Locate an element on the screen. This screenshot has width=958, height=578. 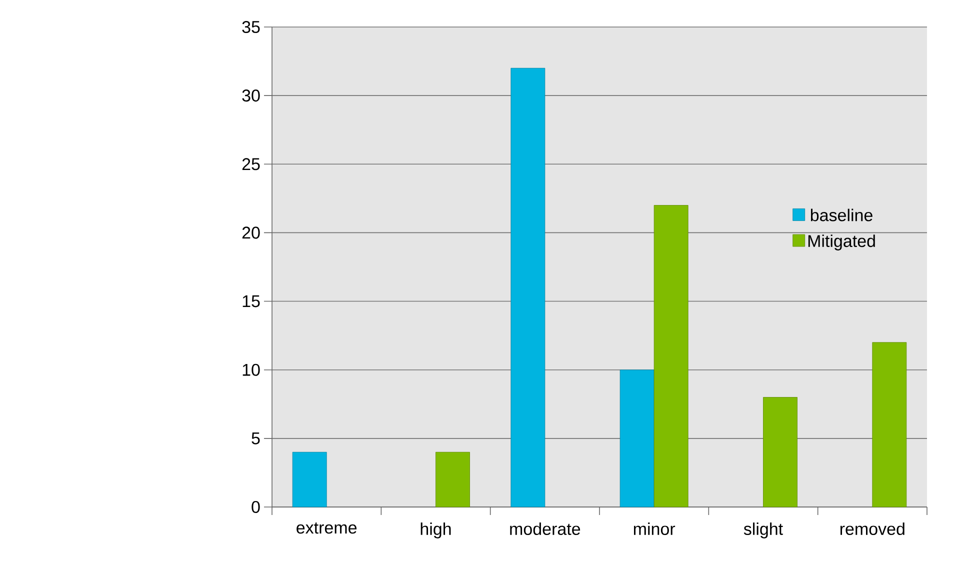
x-tick-label: slight is located at coordinates (763, 530).